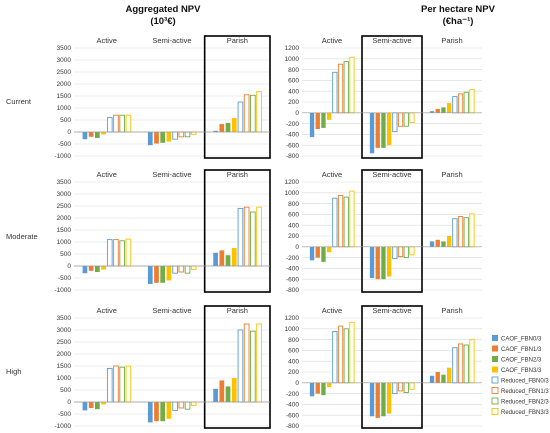  What do you see at coordinates (293, 351) in the screenshot?
I see `y-tick-label: 600` at bounding box center [293, 351].